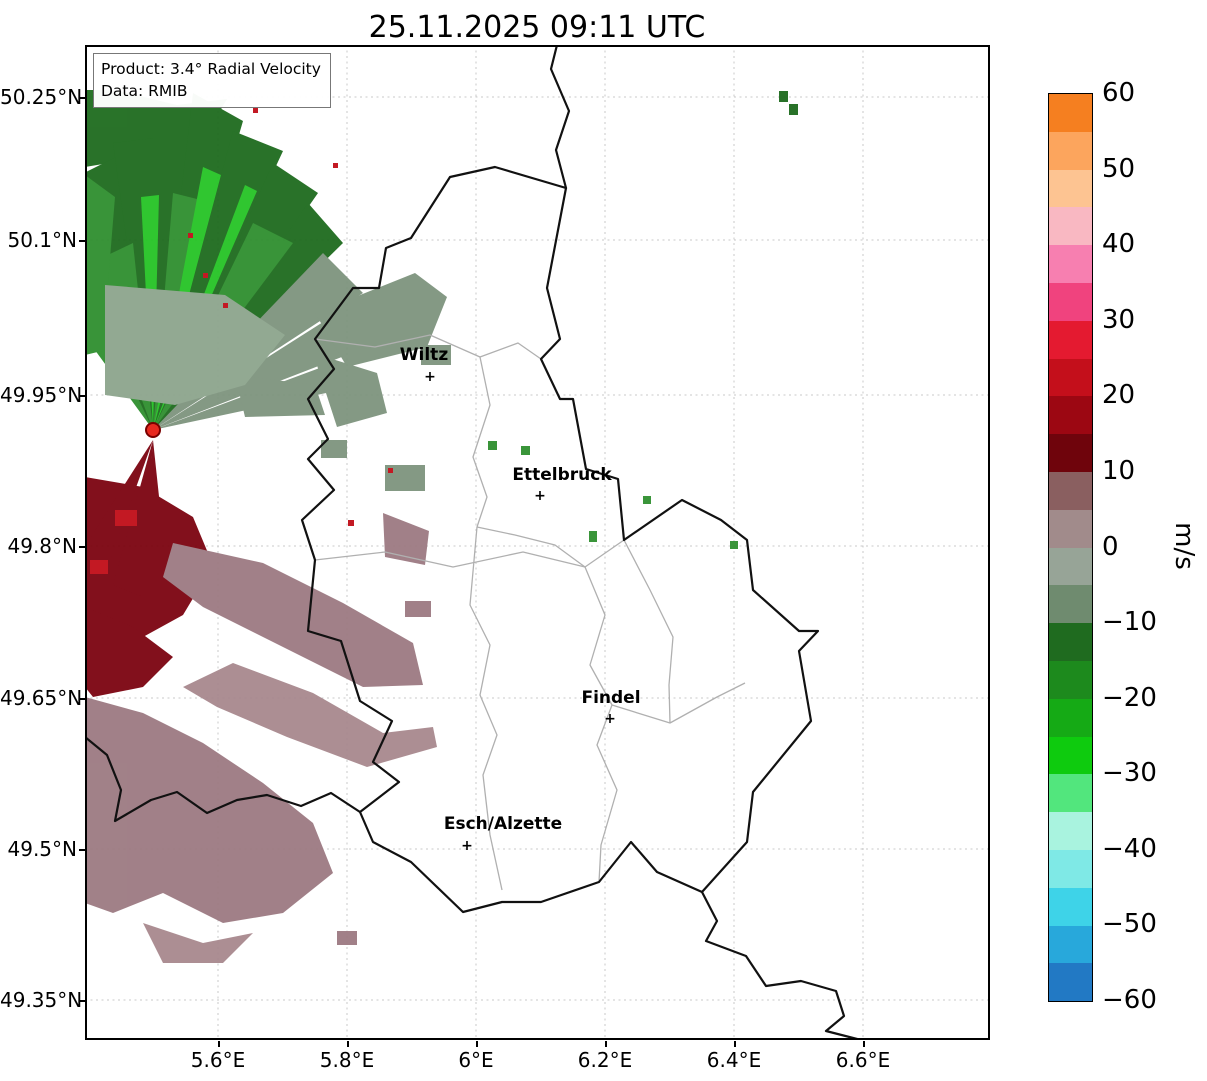 This screenshot has height=1081, width=1207. What do you see at coordinates (1119, 470) in the screenshot?
I see `colorbar-tick-label: 10` at bounding box center [1119, 470].